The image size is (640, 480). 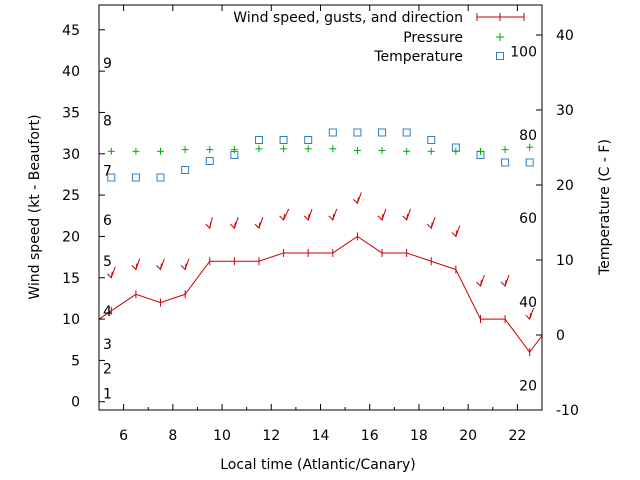 I want to click on y2-tick-label: -10, so click(x=567, y=411).